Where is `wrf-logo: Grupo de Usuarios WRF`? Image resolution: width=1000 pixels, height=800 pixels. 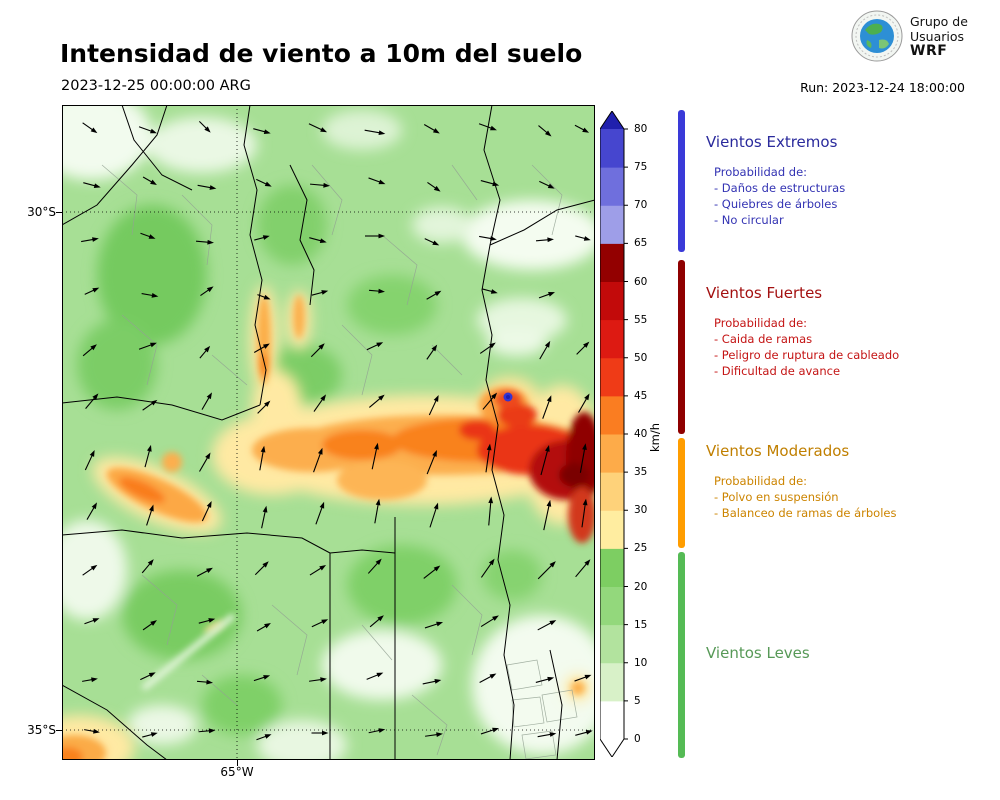
wrf-logo: Grupo de Usuarios WRF is located at coordinates (909, 36).